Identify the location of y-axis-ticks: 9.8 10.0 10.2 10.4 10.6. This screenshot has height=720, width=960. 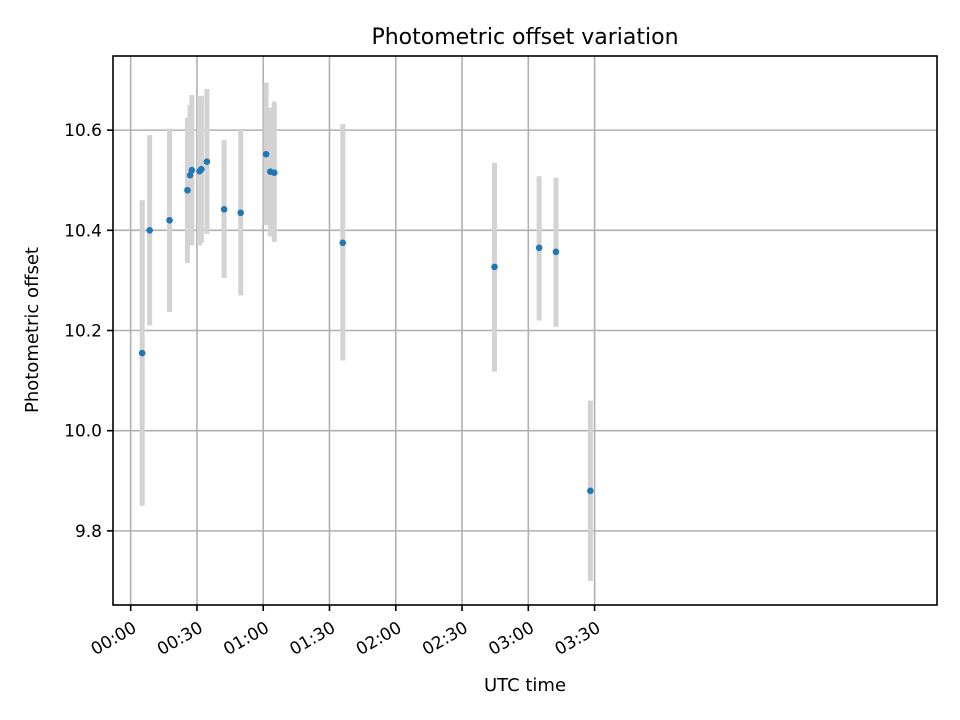
(88, 331).